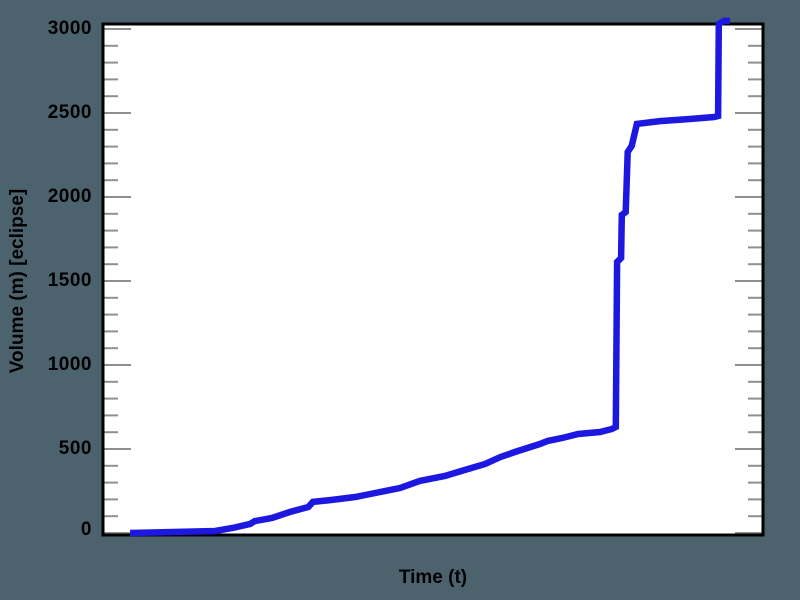 The height and width of the screenshot is (600, 800). Describe the element at coordinates (69, 28) in the screenshot. I see `y-tick-label: 3000` at that location.